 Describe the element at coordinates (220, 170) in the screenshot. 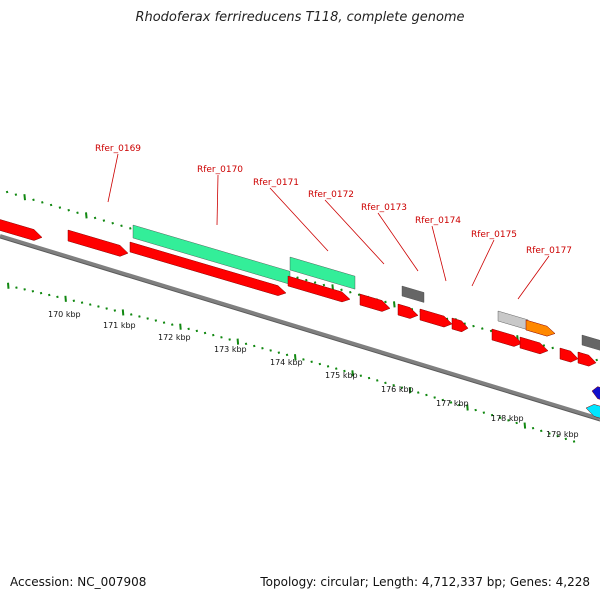

I see `gene-label: Rfer_0170` at that location.